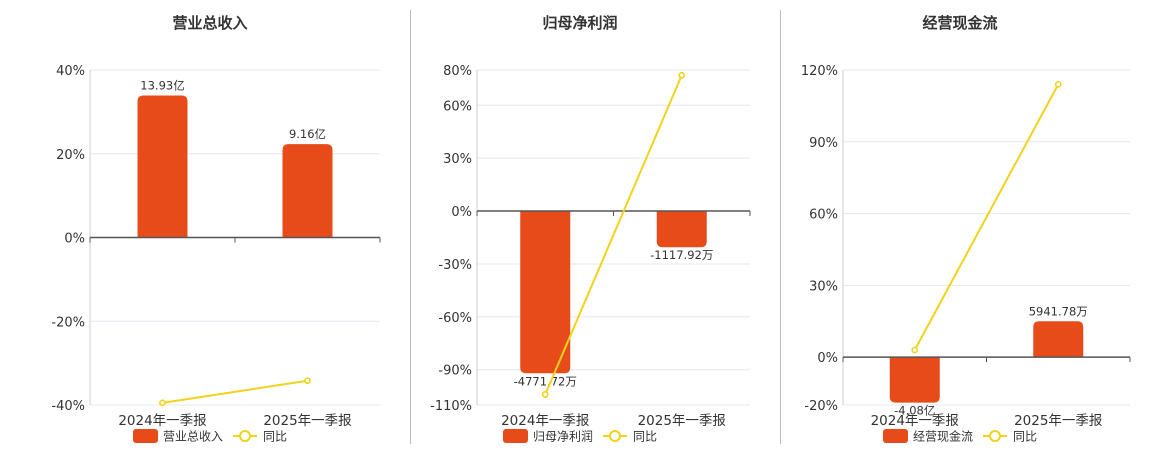  Describe the element at coordinates (579, 23) in the screenshot. I see `chart-title: 归母净利润` at that location.